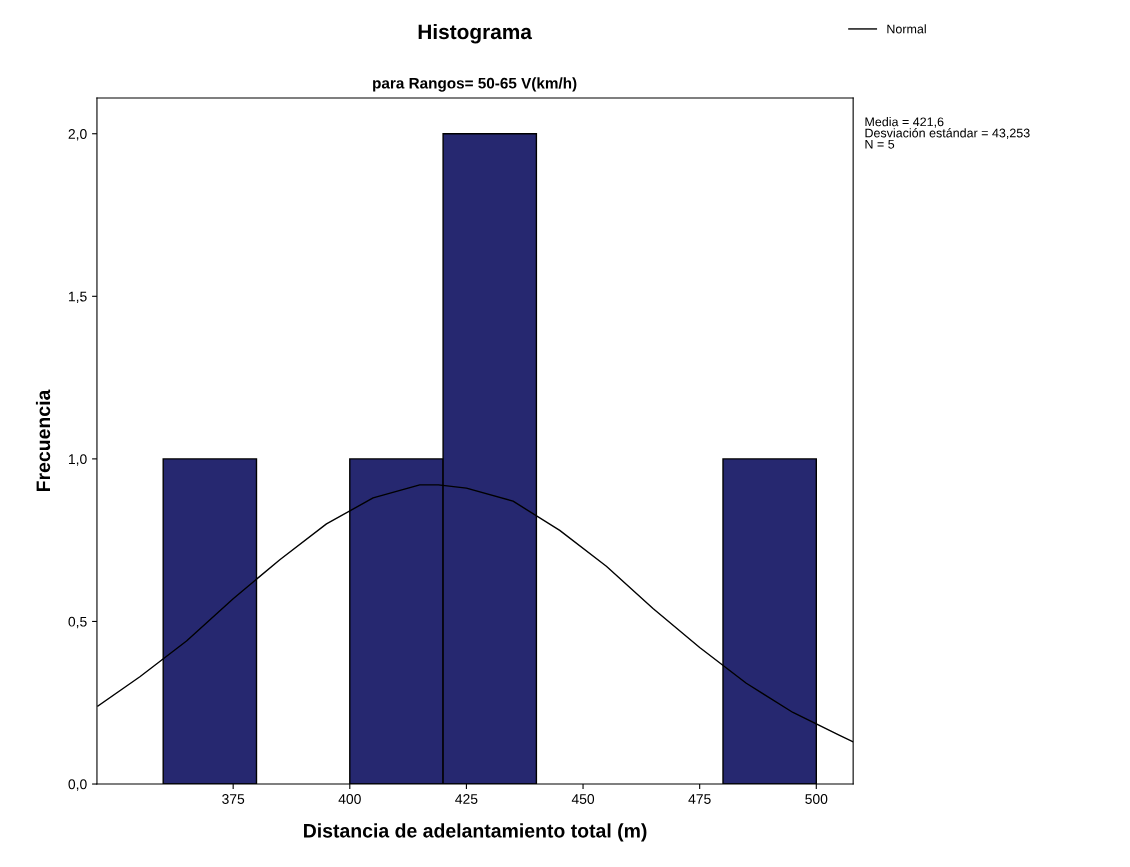  I want to click on y-tick-label: 2,0, so click(77, 135).